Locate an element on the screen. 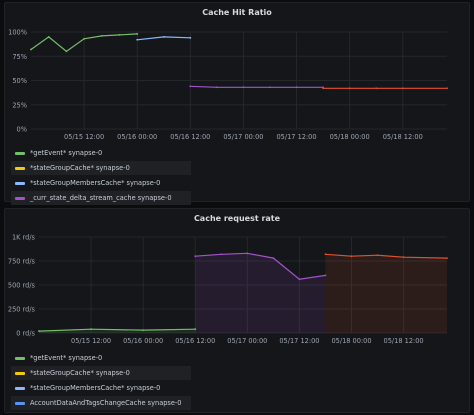 The image size is (474, 415). y-tick-label: 750 rd/s is located at coordinates (22, 262).